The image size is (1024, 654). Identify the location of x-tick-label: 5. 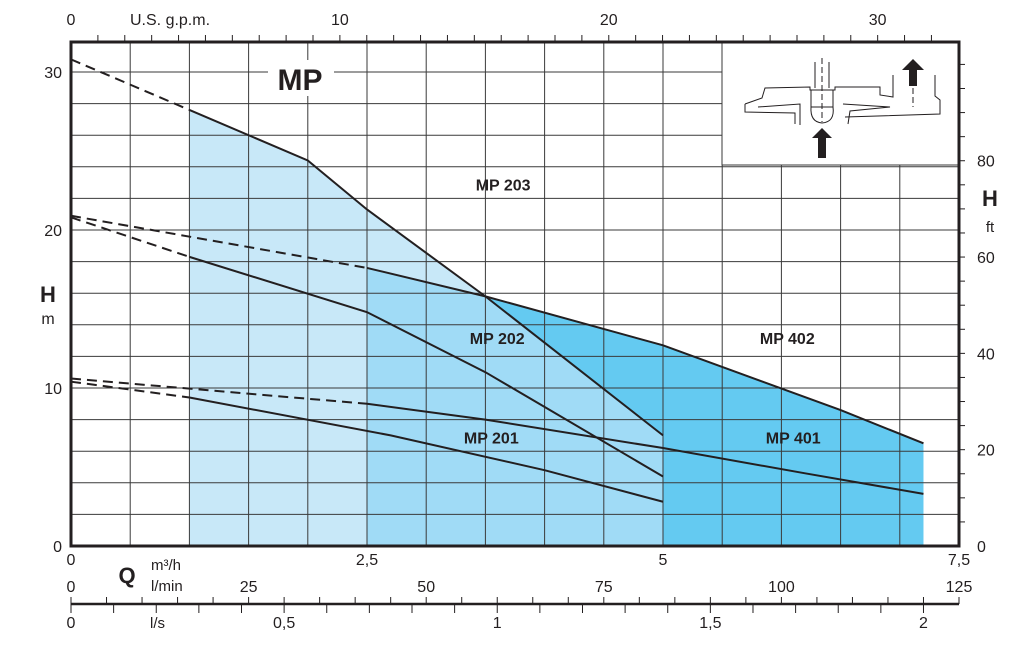
(663, 560).